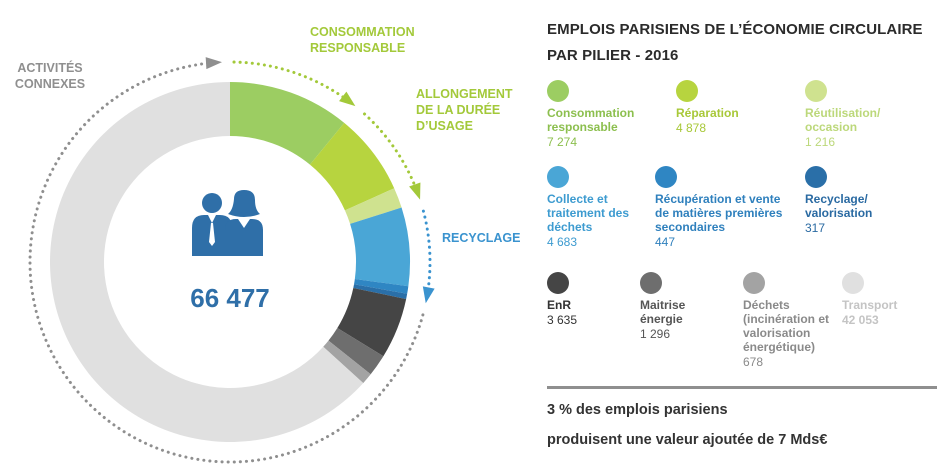  What do you see at coordinates (617, 300) in the screenshot?
I see `legend-item-enr: EnR 3 635` at bounding box center [617, 300].